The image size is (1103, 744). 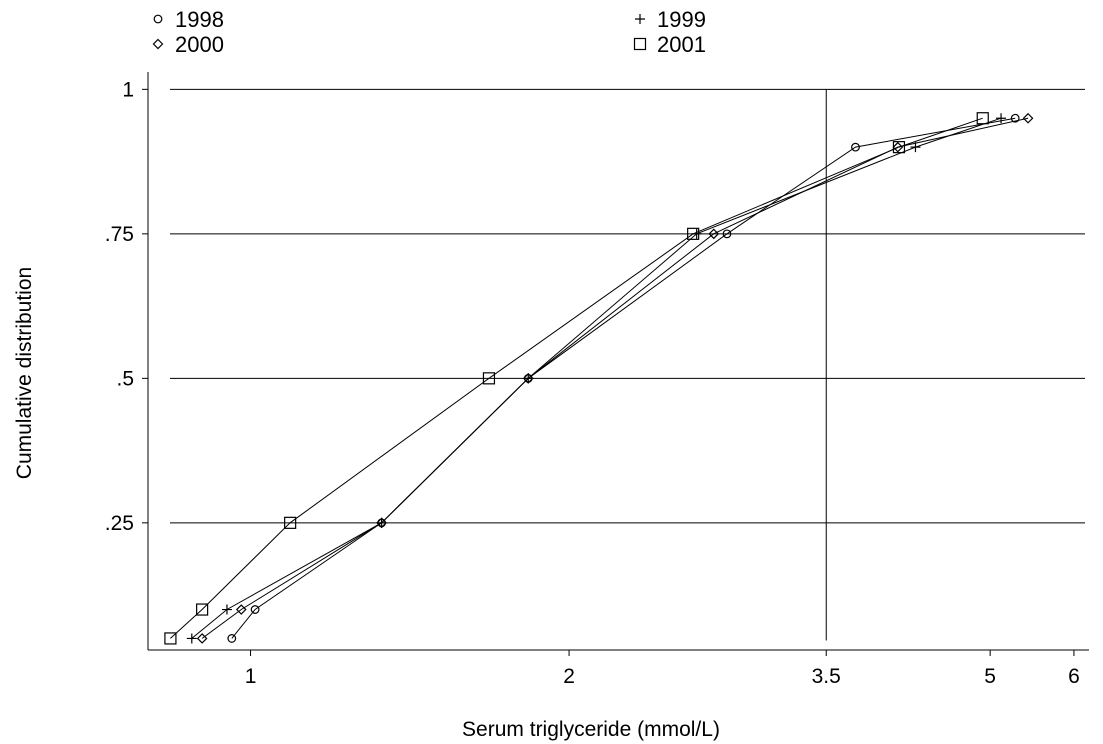 I want to click on x-tick-label: 2, so click(x=569, y=676).